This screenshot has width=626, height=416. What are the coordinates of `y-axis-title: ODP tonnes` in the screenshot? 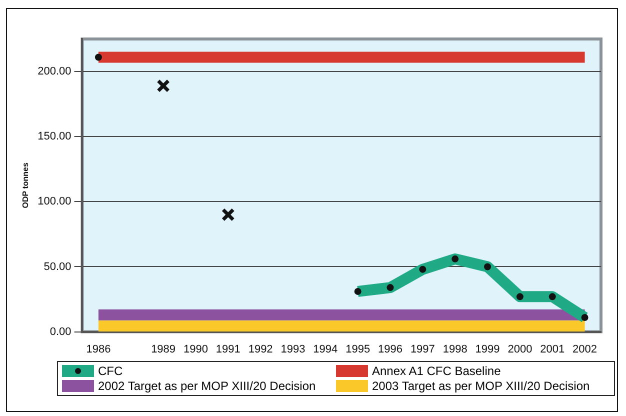 It's located at (25, 185).